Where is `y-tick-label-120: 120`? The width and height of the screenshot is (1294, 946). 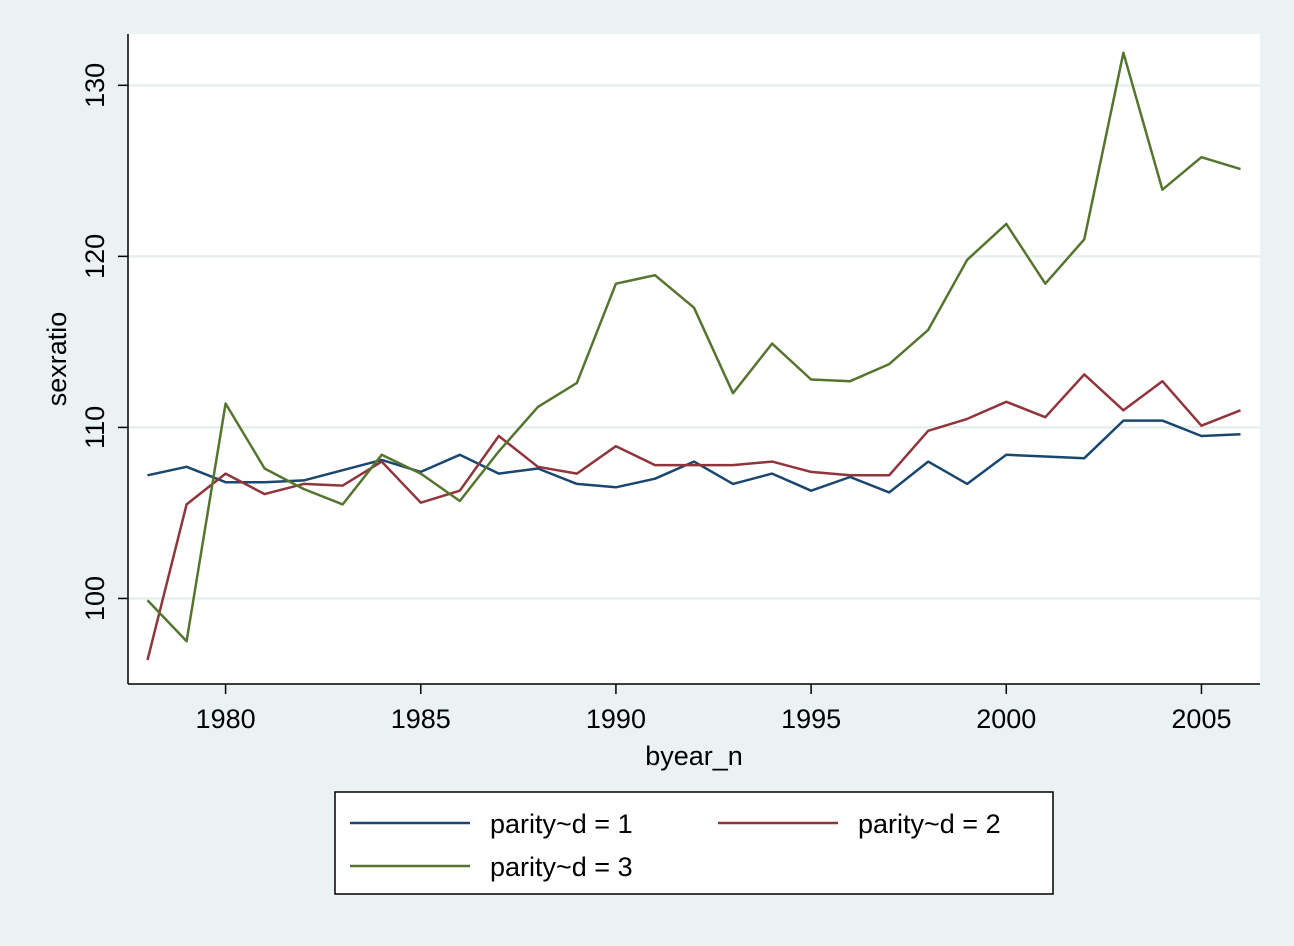
y-tick-label-120: 120 is located at coordinates (95, 256).